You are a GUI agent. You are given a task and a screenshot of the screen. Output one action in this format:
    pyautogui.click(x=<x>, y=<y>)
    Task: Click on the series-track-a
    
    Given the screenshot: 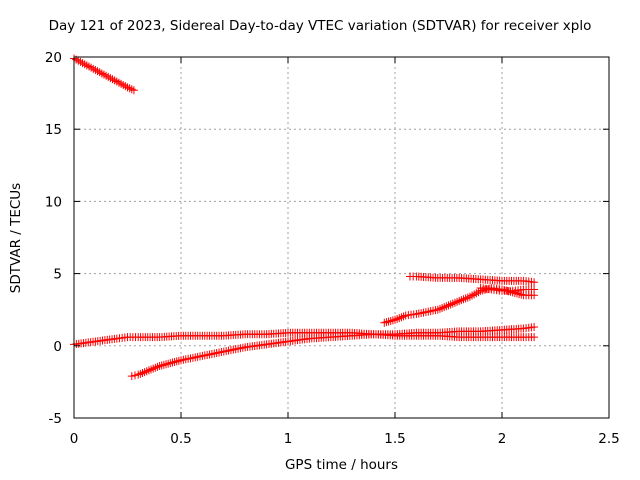 What is the action you would take?
    pyautogui.click(x=104, y=74)
    